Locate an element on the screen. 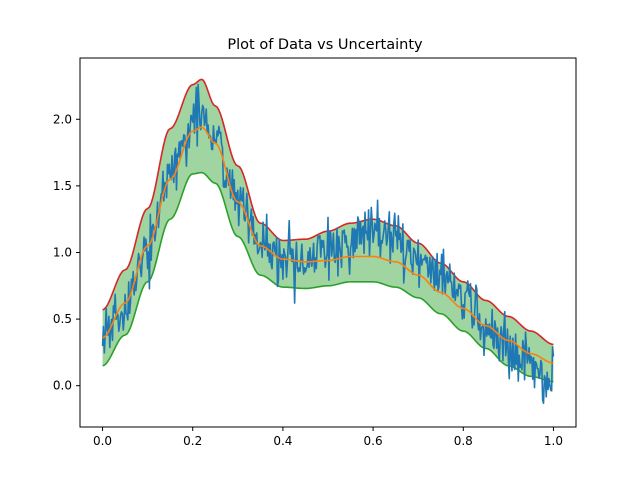 This screenshot has height=480, width=640. y-tick-label: 2.0 is located at coordinates (62, 119).